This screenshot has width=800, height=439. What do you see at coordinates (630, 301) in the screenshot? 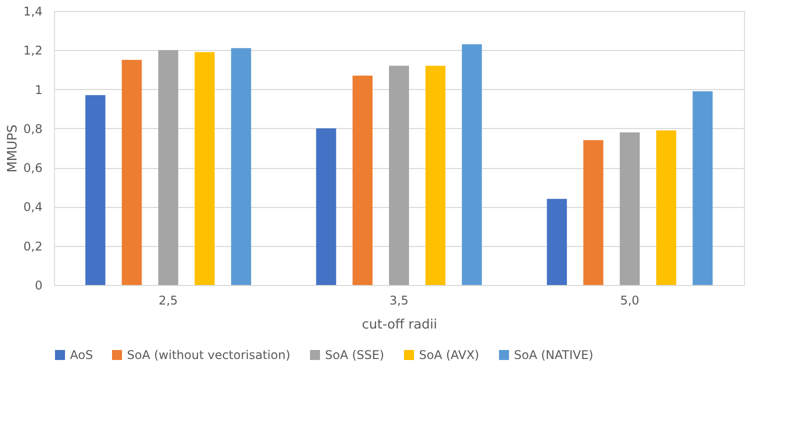
I see `x-tick-label: 5,0` at bounding box center [630, 301].